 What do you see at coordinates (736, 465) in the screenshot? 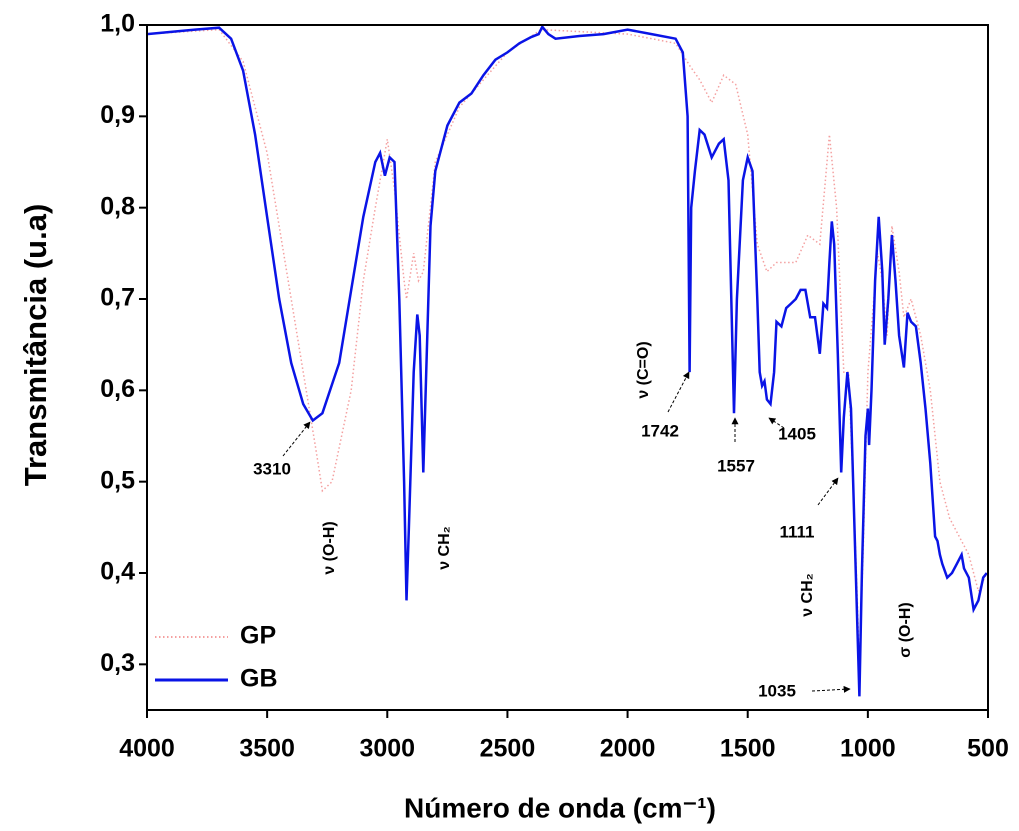
I see `annotation: 1557` at bounding box center [736, 465].